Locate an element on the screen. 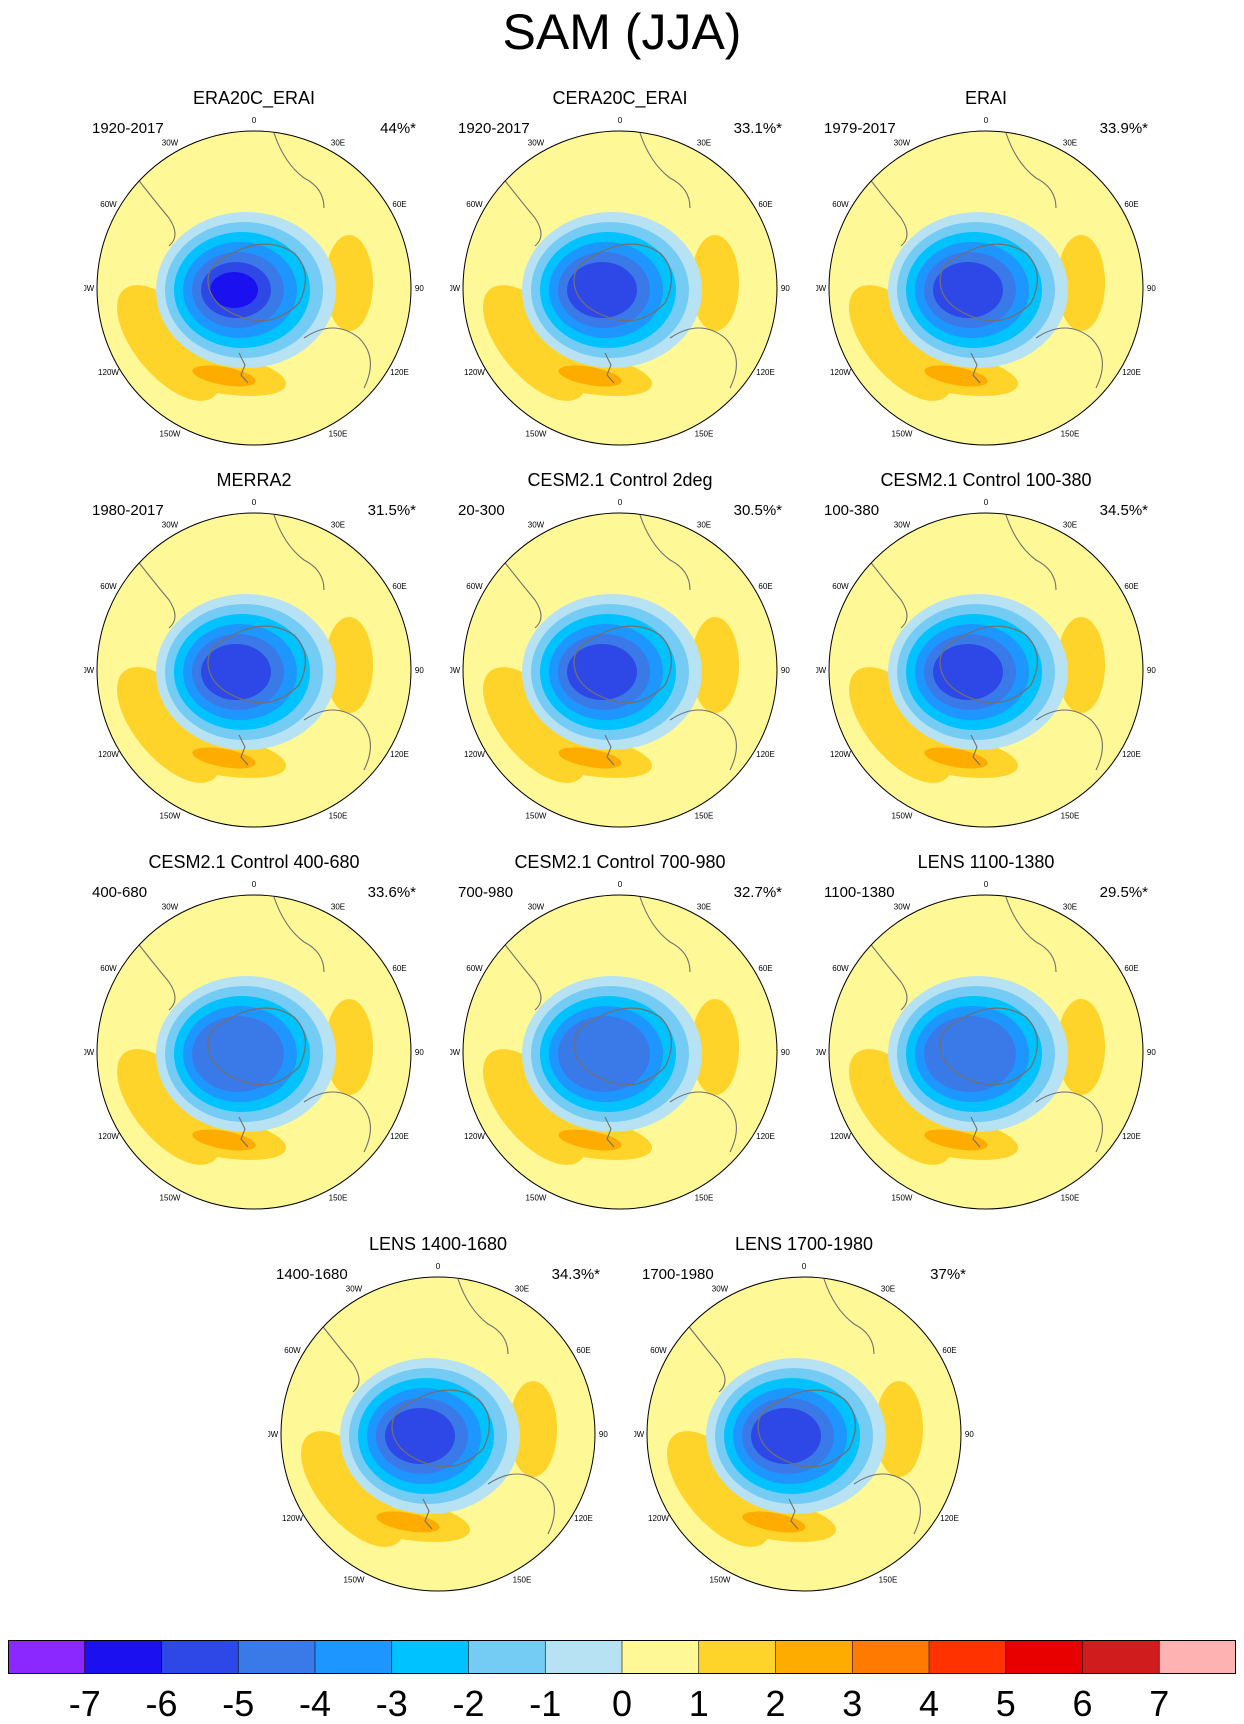 This screenshot has height=1724, width=1244. colorbar-tick-label: -6 is located at coordinates (161, 1703).